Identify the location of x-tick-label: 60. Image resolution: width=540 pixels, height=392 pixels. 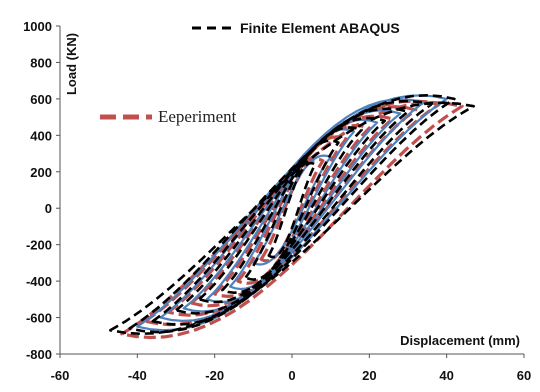
(524, 375).